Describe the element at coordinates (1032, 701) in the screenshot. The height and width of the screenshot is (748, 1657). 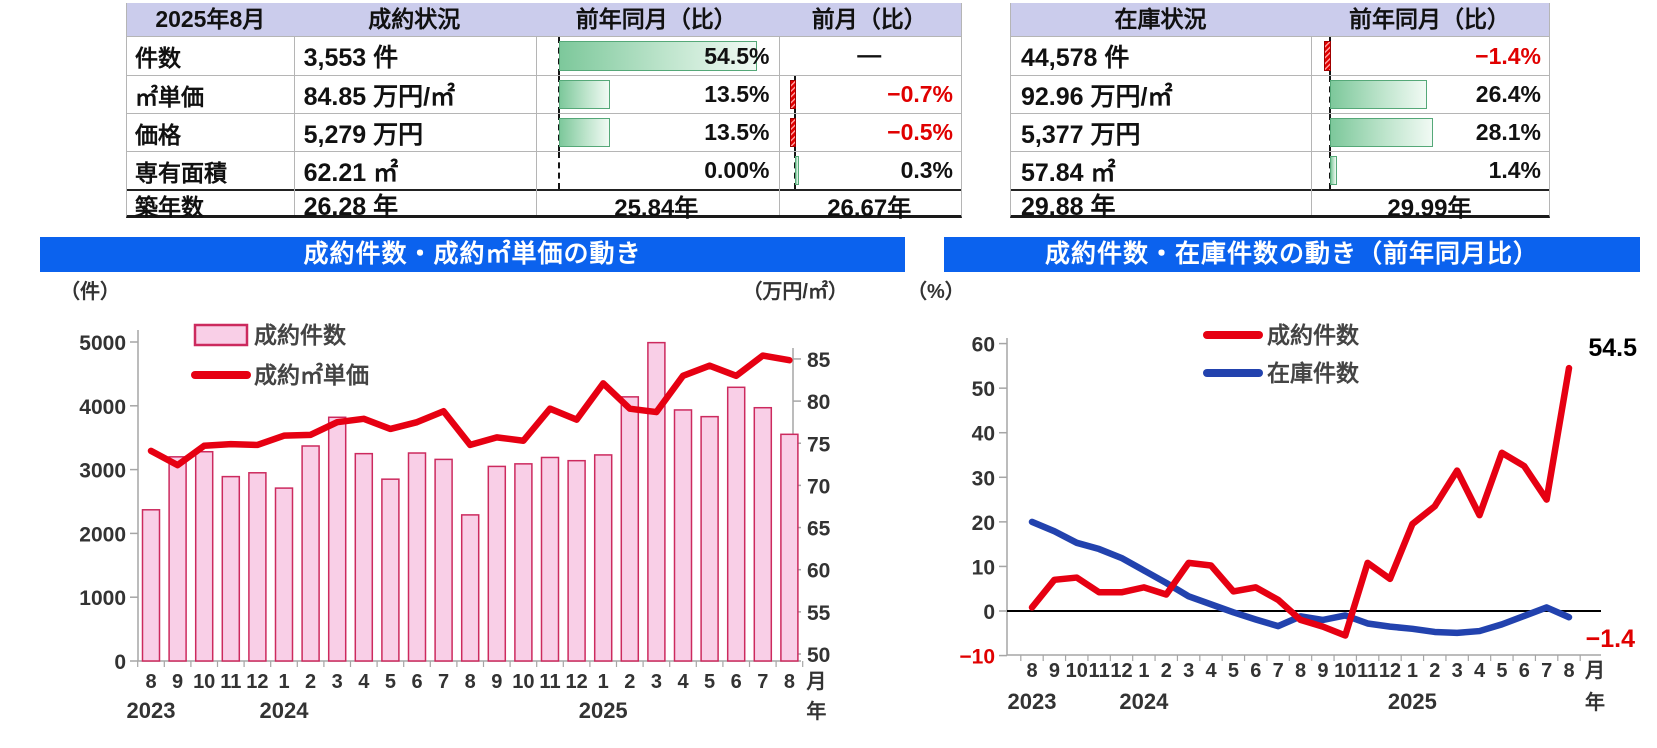
I see `year-label: 2023` at that location.